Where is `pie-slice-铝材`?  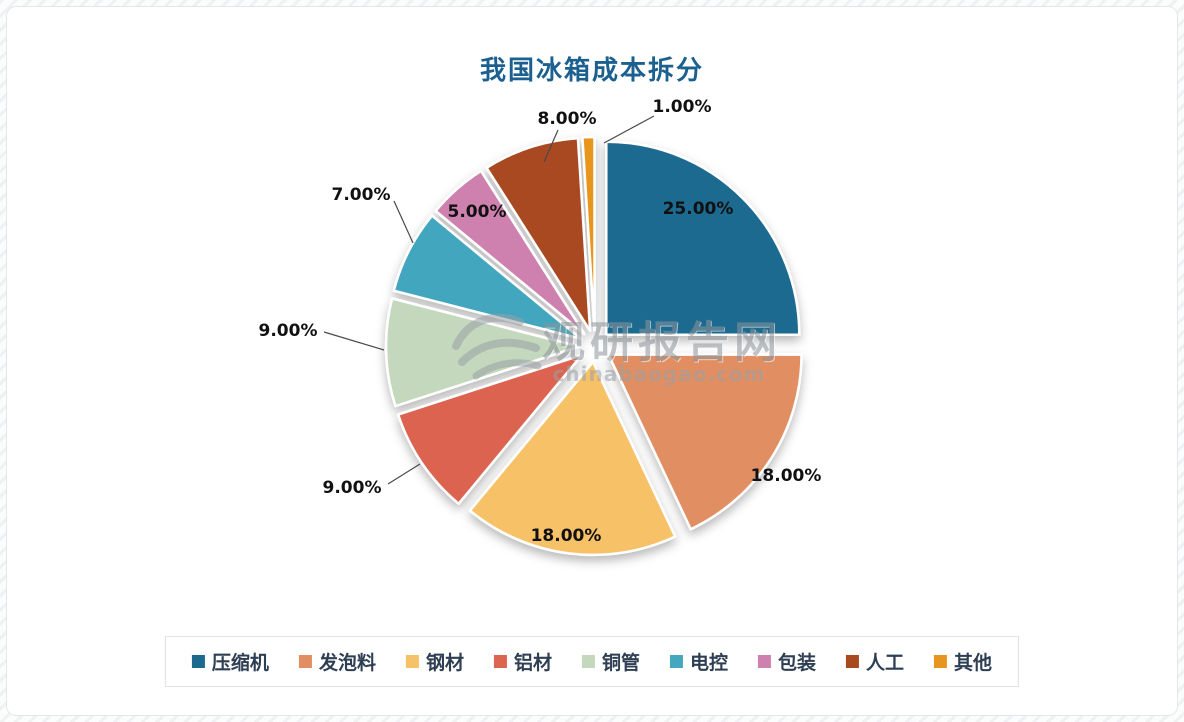 pie-slice-铝材 is located at coordinates (490, 429).